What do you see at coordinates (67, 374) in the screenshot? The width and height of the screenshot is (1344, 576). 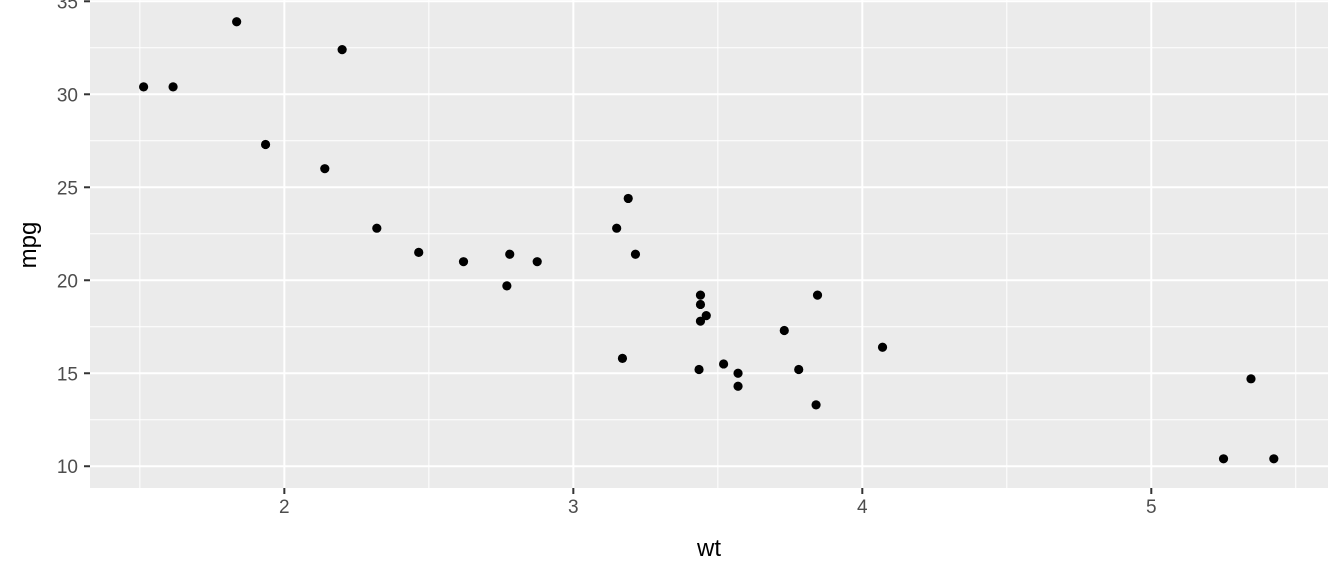 I see `y-tick-label: 15` at bounding box center [67, 374].